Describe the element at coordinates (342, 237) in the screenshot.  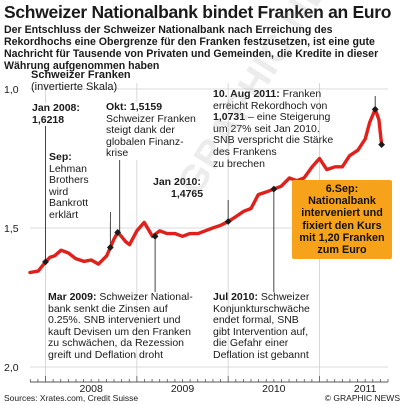
I see `callout-line: mit 1,20 Franken` at that location.